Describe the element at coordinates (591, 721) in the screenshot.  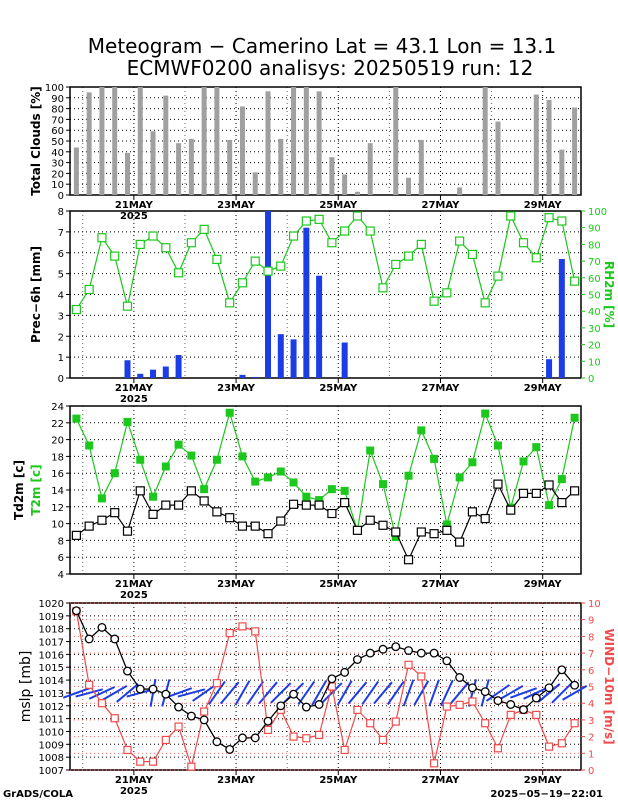
I see `y-tick-label-right: 3` at that location.